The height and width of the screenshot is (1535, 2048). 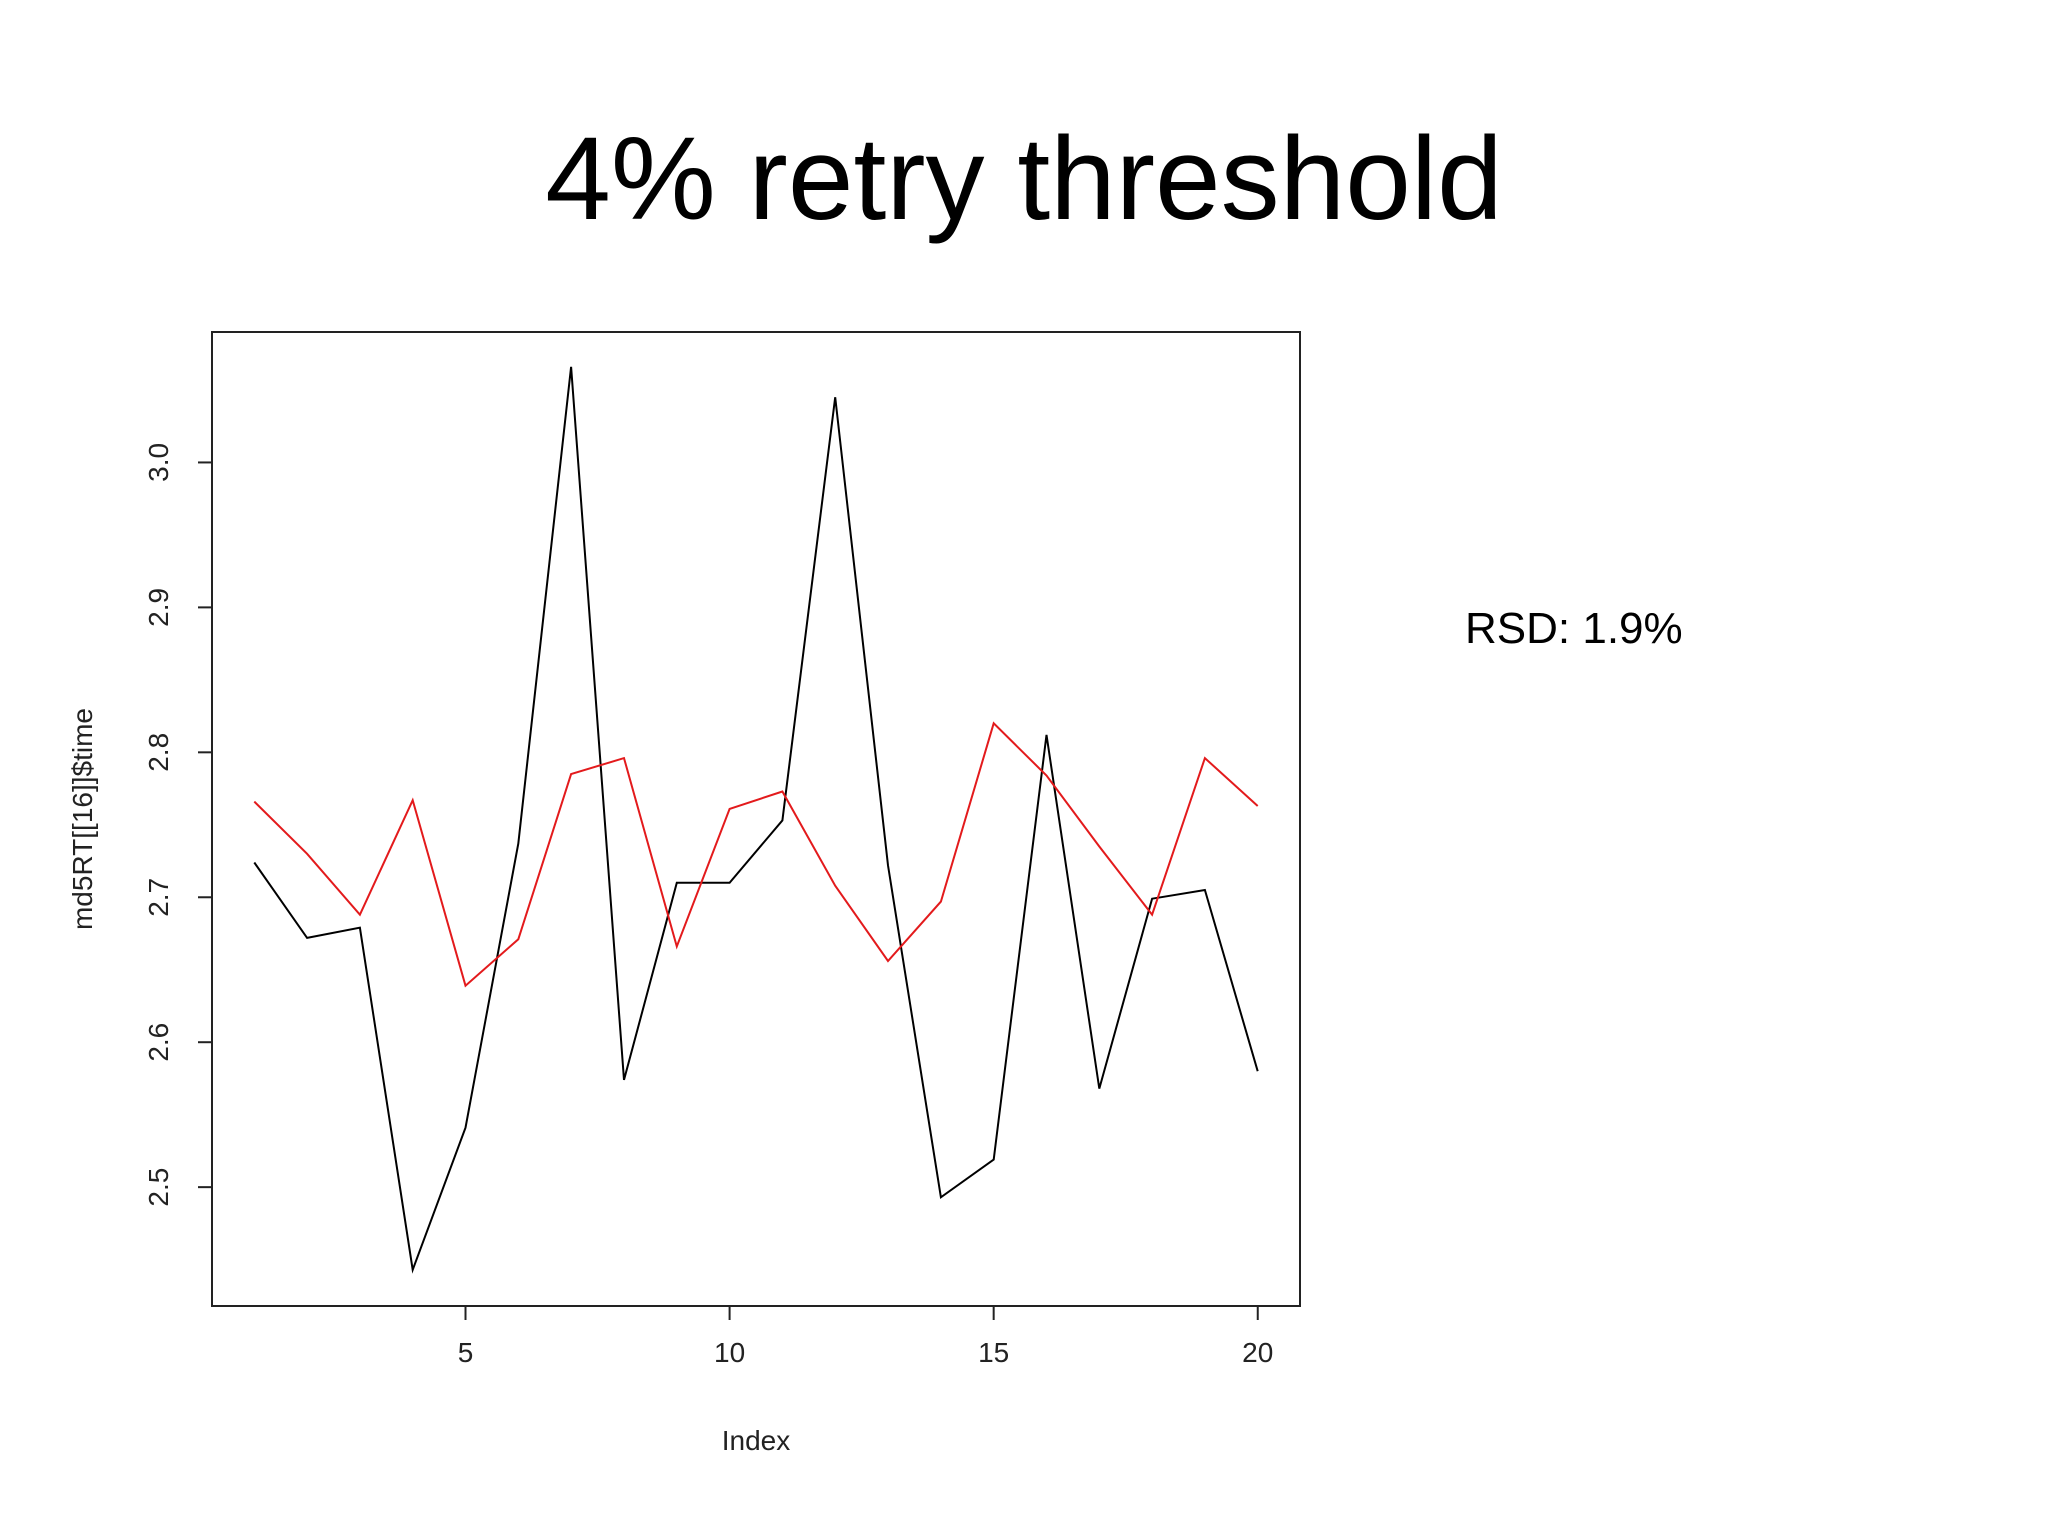 I want to click on y-tick-label: 2.5, so click(x=158, y=1187).